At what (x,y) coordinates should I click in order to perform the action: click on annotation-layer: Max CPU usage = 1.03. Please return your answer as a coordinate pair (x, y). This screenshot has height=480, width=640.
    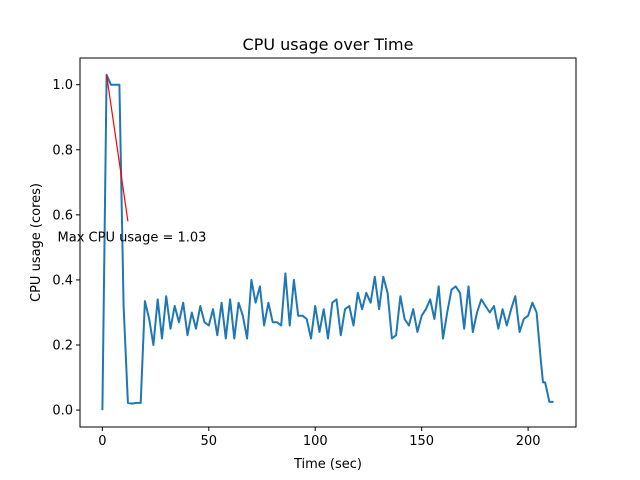
    Looking at the image, I should click on (132, 159).